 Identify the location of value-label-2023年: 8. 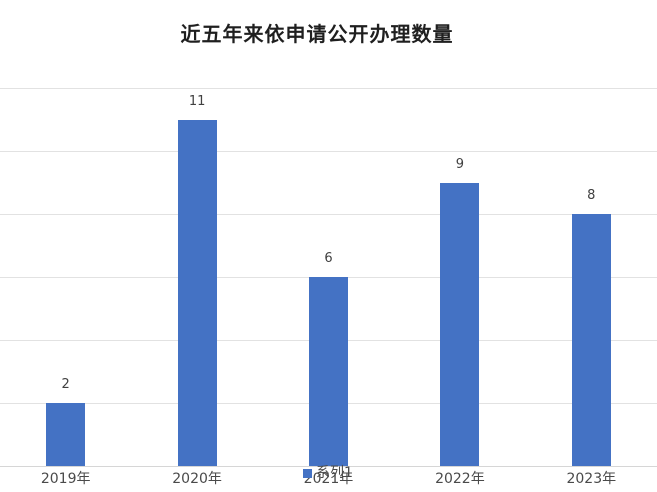
(591, 195).